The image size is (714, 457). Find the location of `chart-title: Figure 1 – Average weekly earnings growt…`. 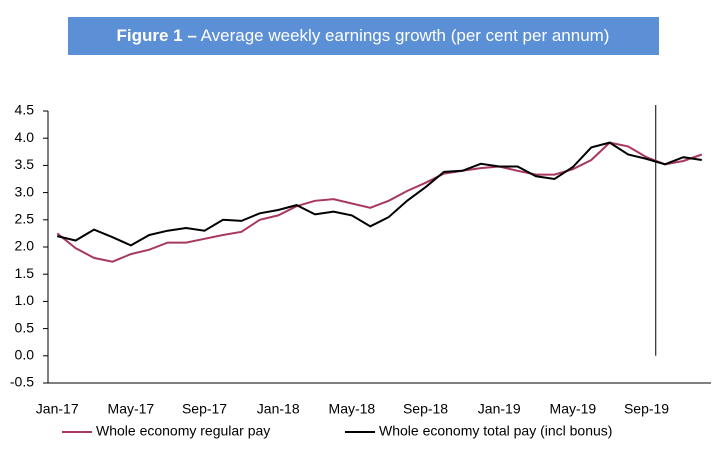

chart-title: Figure 1 – Average weekly earnings growt… is located at coordinates (363, 35).